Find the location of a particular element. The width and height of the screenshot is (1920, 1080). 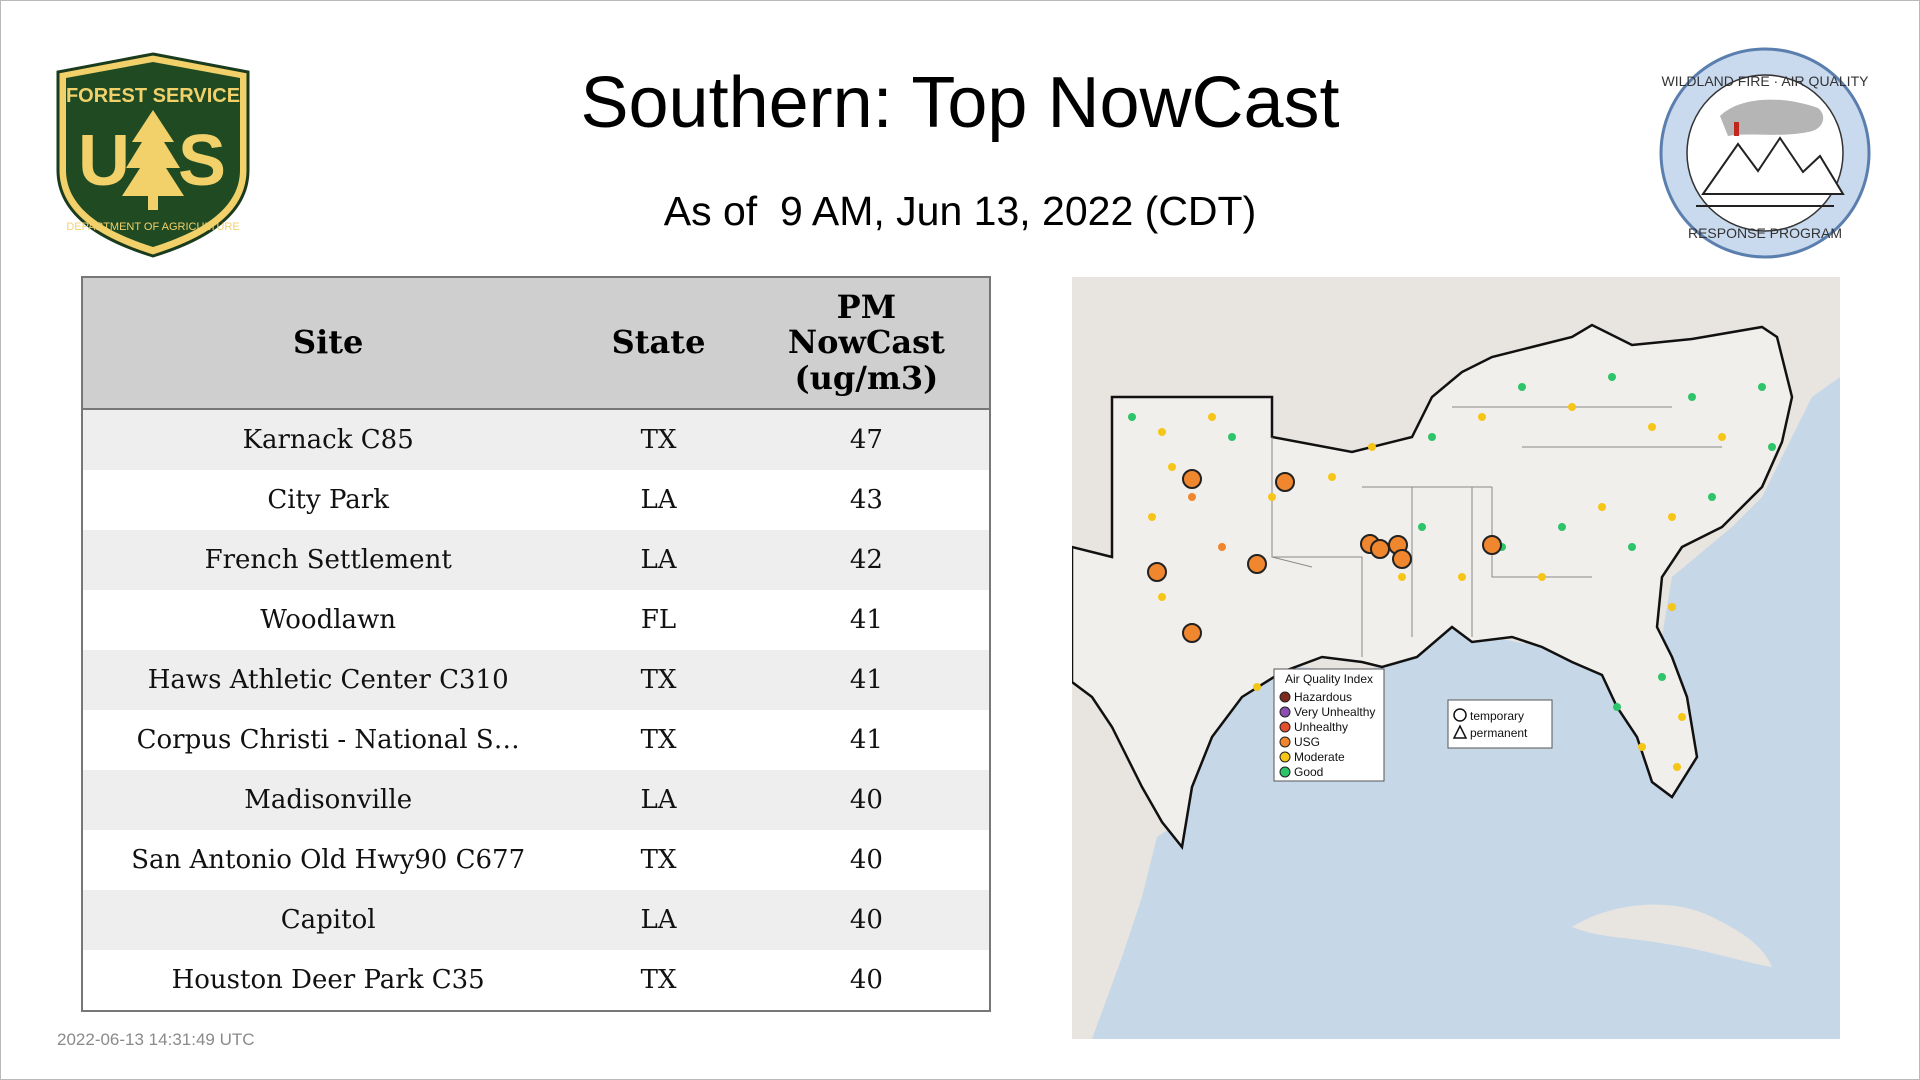

page-subtitle: As of 9 AM, Jun 13, 2022 (CDT) is located at coordinates (960, 211).